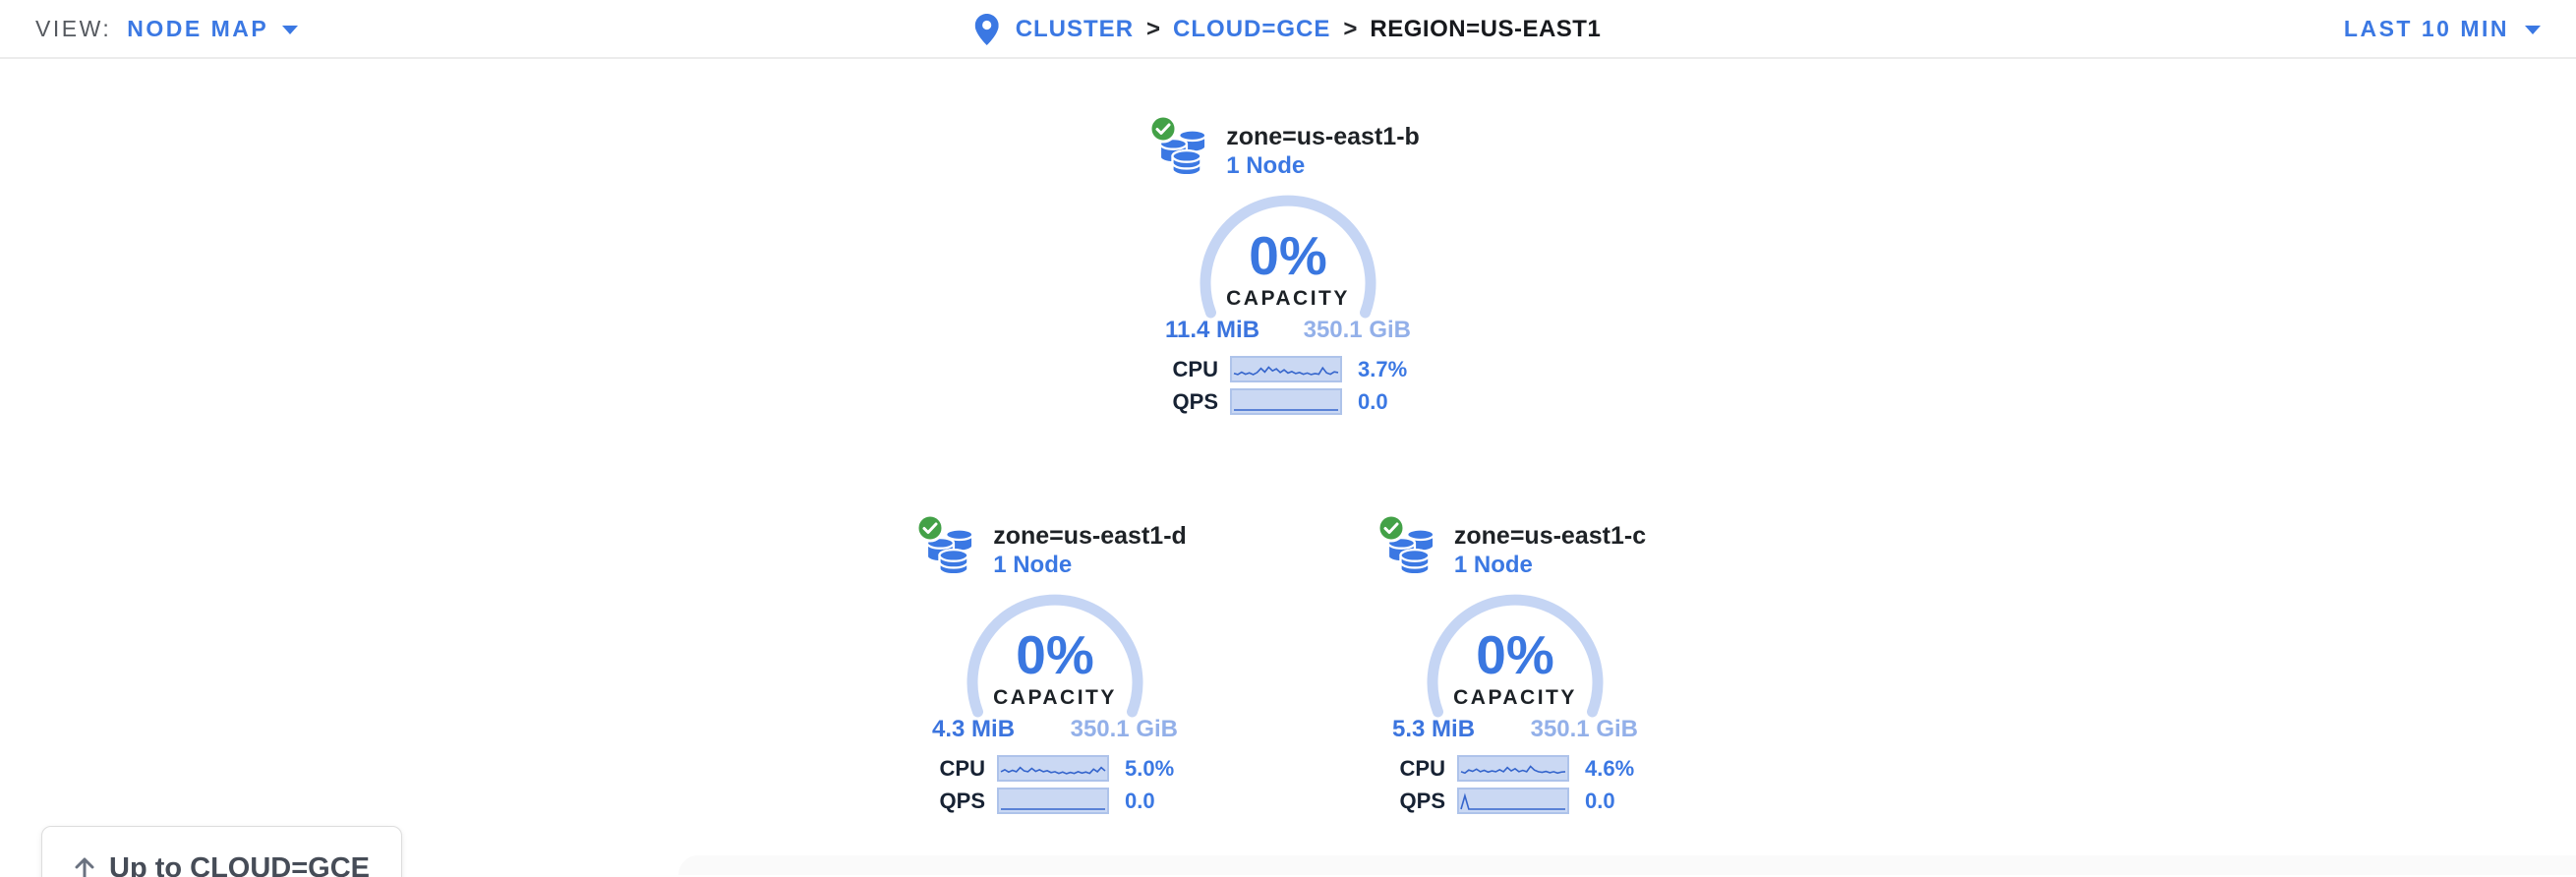 The height and width of the screenshot is (877, 2576). I want to click on cpu-value: 5.0%, so click(1150, 768).